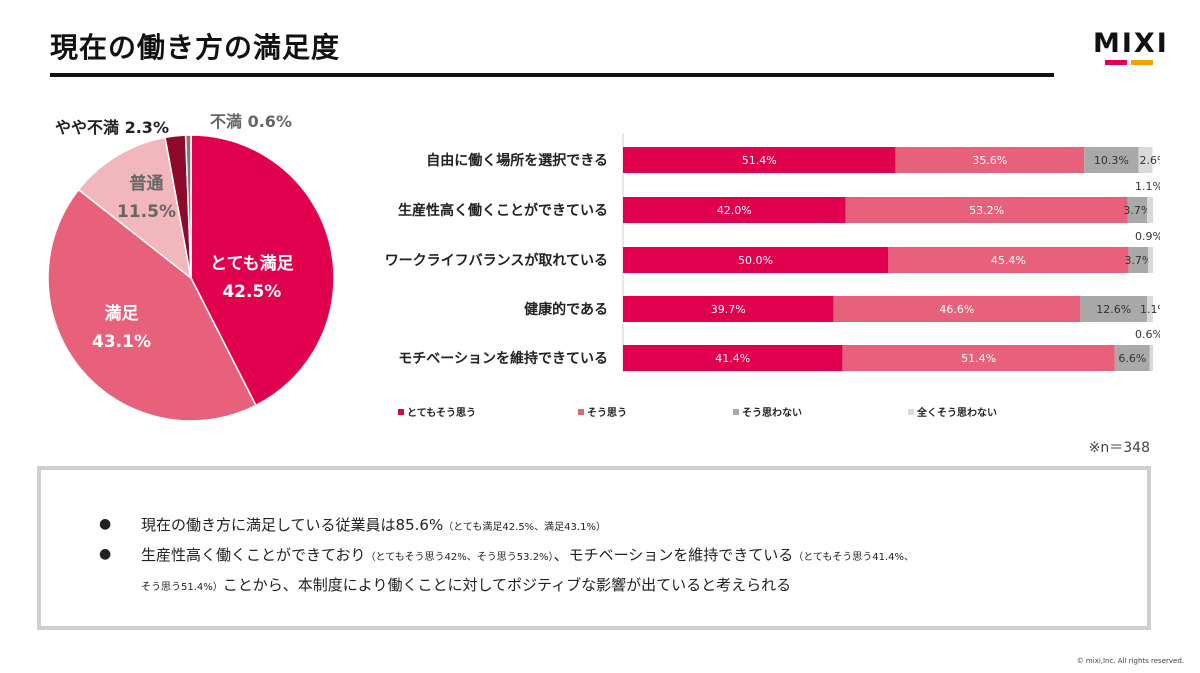 The image size is (1200, 673). I want to click on pie-label-satisfied: 満足 43.1%, so click(121, 328).